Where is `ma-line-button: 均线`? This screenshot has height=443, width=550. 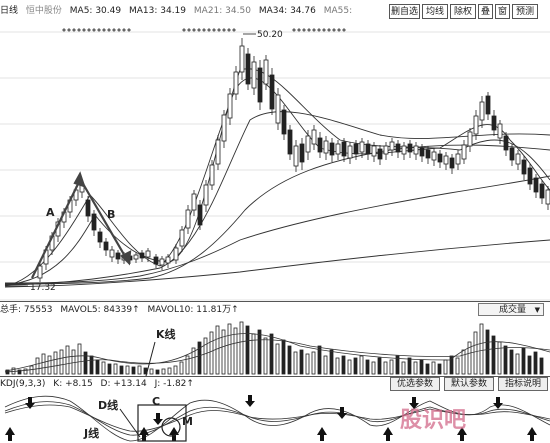 ma-line-button: 均线 is located at coordinates (435, 11).